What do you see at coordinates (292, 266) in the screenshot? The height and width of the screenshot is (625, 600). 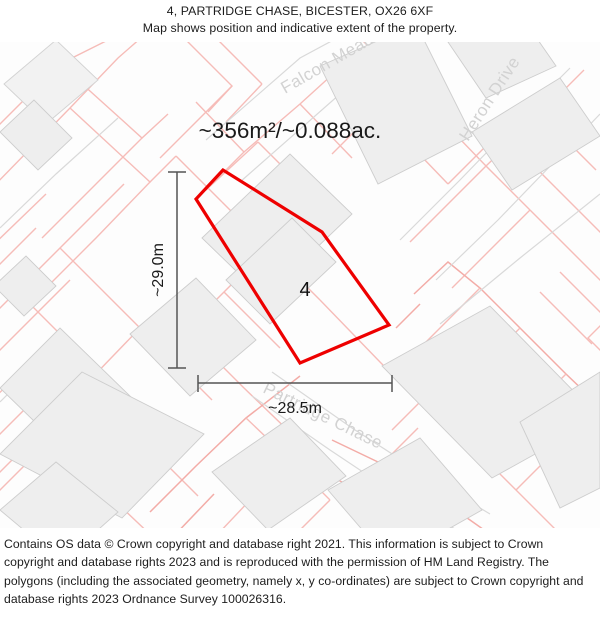 I see `property-boundary-polygon` at bounding box center [292, 266].